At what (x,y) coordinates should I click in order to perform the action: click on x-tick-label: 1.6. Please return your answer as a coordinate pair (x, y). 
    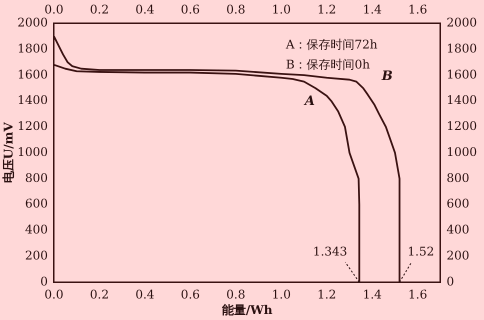
    Looking at the image, I should click on (418, 295).